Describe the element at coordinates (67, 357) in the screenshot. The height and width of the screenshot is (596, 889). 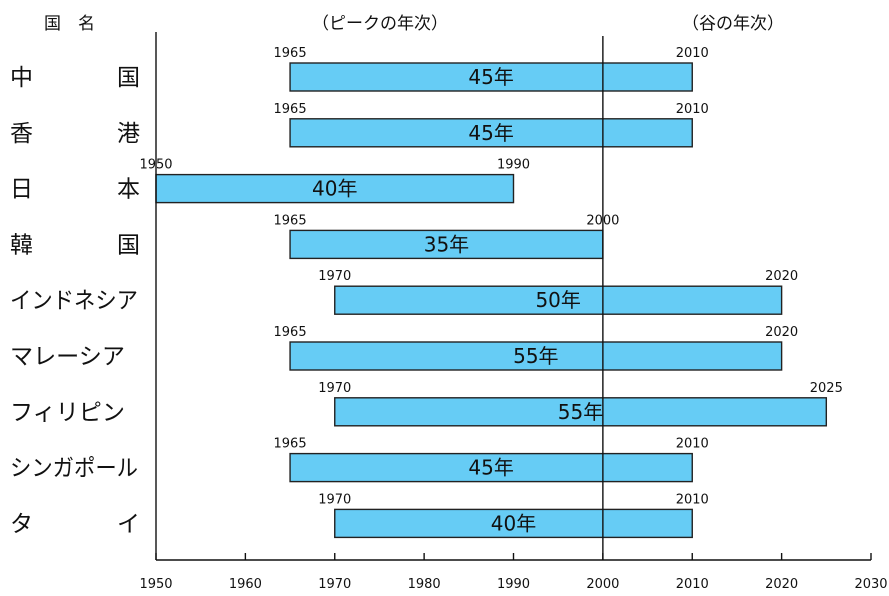
I see `country-label: マレーシア` at that location.